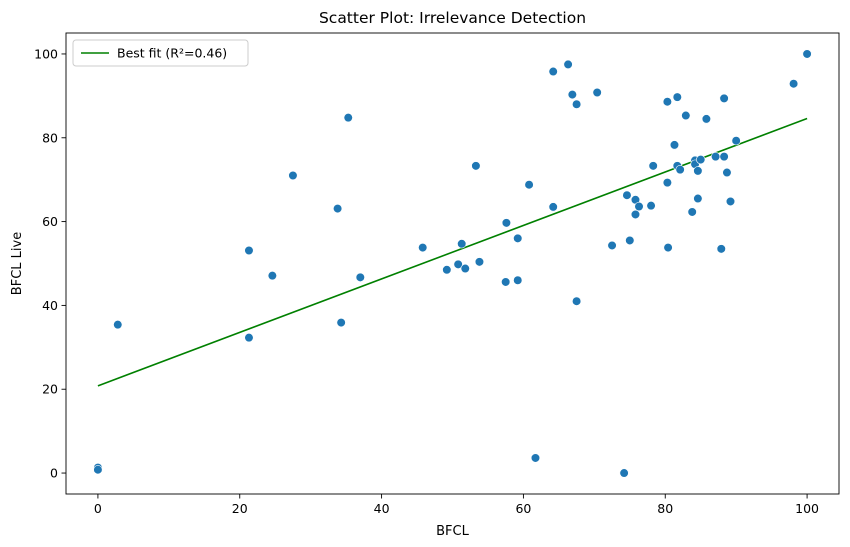  What do you see at coordinates (456, 505) in the screenshot?
I see `x-axis-ticks: 0 20 40 60 80 100` at bounding box center [456, 505].